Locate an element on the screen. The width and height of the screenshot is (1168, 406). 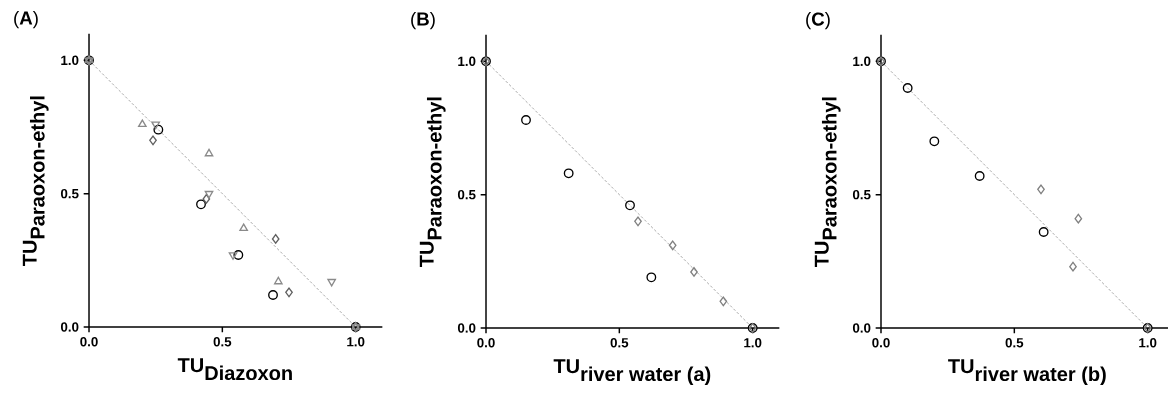
x-axis-title: $\textbf{TU}_{\textbf{Diazoxon}}$ is located at coordinates (234, 369).